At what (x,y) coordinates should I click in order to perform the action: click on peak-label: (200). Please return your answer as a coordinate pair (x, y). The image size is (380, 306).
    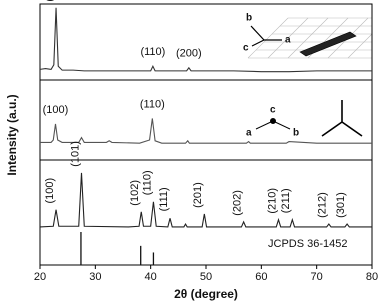
    Looking at the image, I should click on (189, 54).